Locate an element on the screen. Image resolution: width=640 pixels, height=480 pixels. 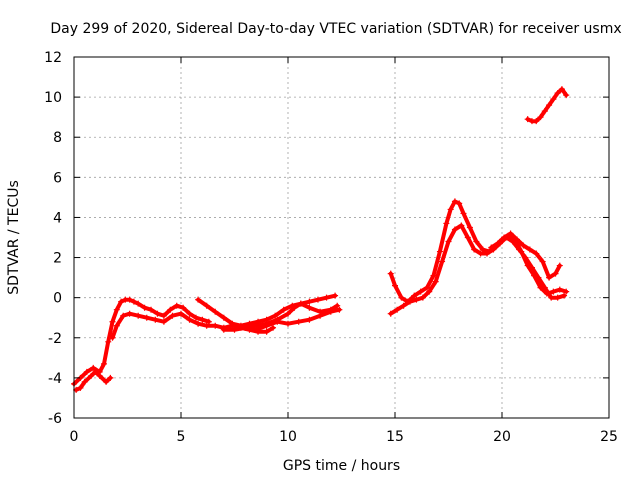
y-tick-label: -4 is located at coordinates (55, 379).